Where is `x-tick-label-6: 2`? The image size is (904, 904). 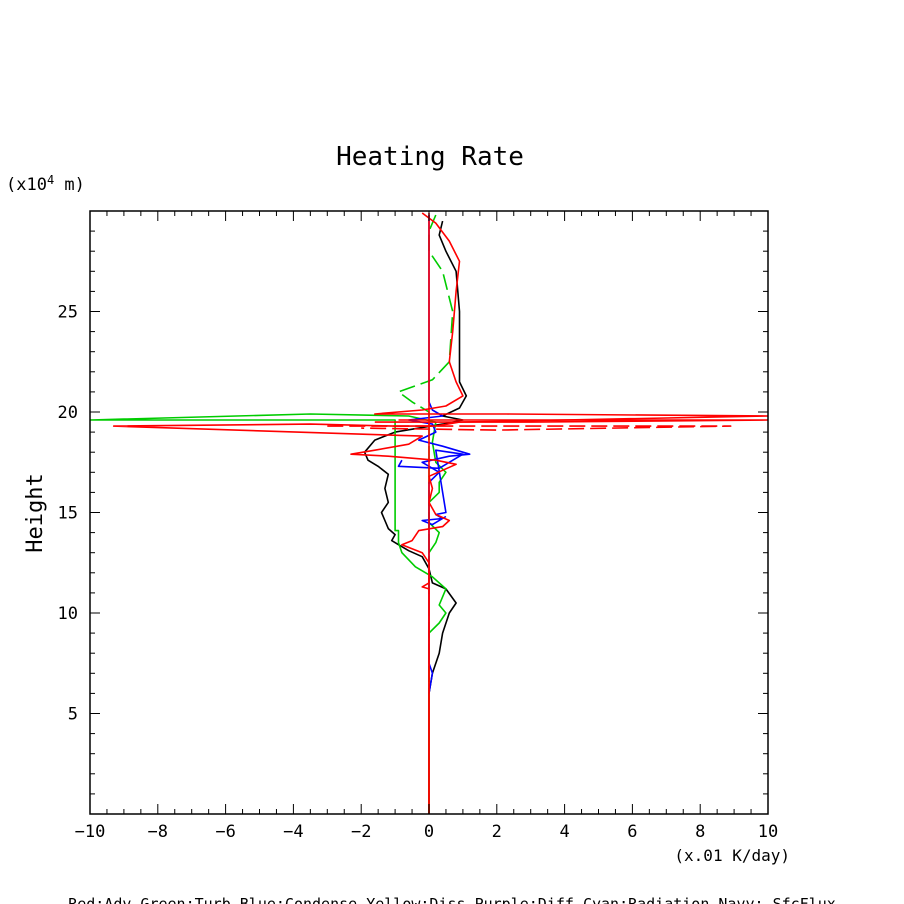
x-tick-label-6: 2 is located at coordinates (497, 832).